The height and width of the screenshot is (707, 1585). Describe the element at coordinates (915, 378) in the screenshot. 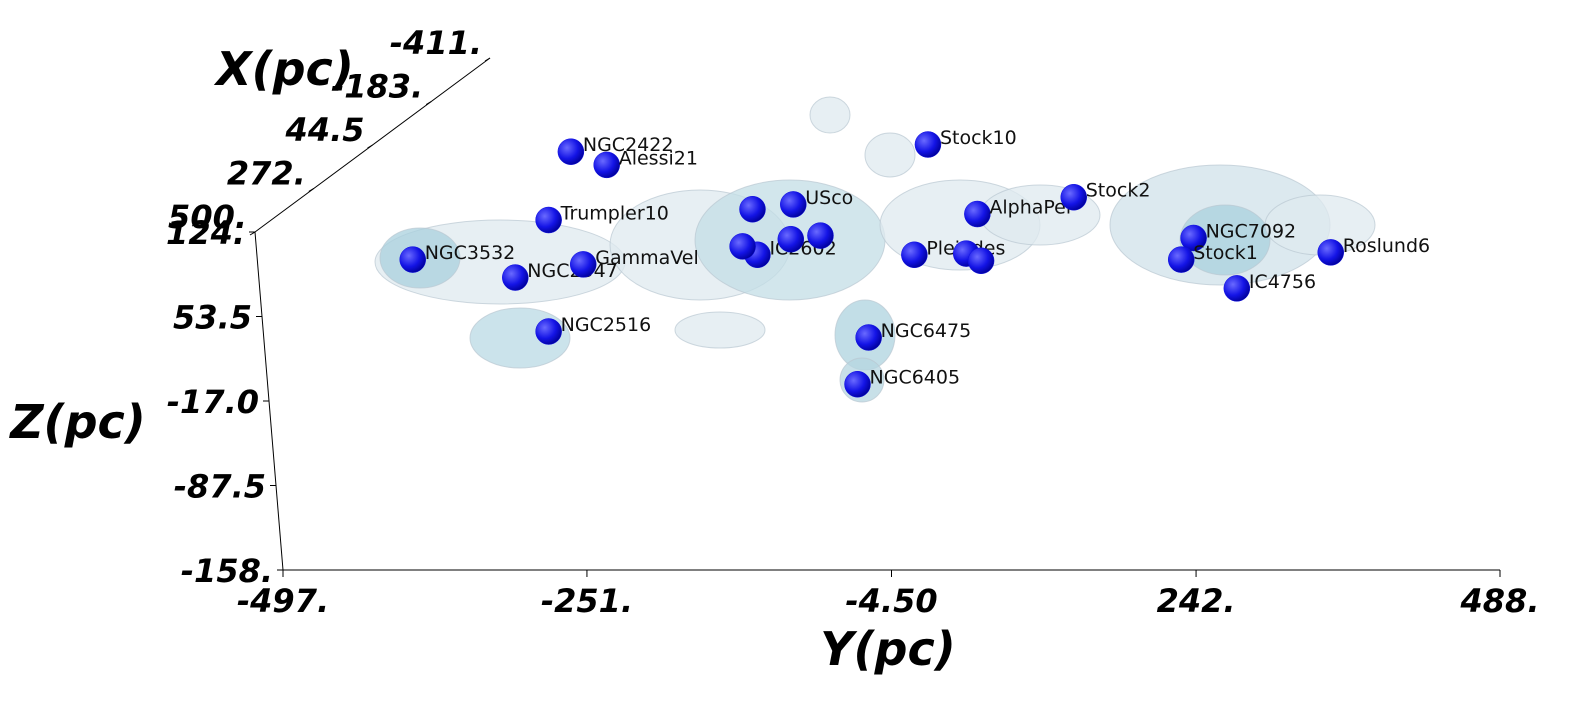

I see `point-label: NGC6405` at that location.